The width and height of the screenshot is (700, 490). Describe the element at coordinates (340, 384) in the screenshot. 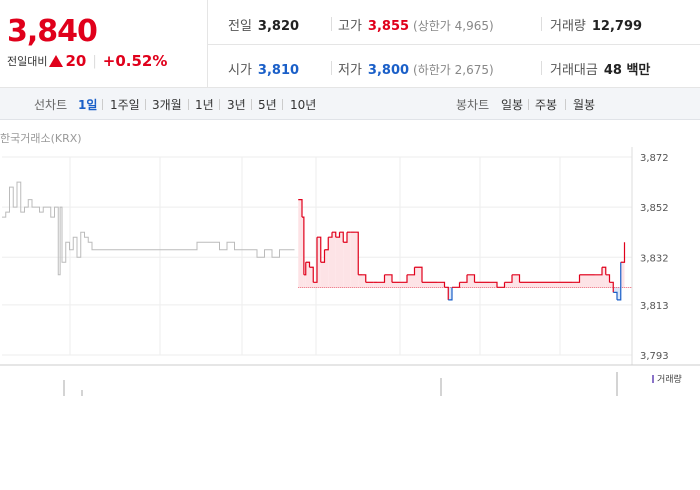

I see `volume-bars` at that location.